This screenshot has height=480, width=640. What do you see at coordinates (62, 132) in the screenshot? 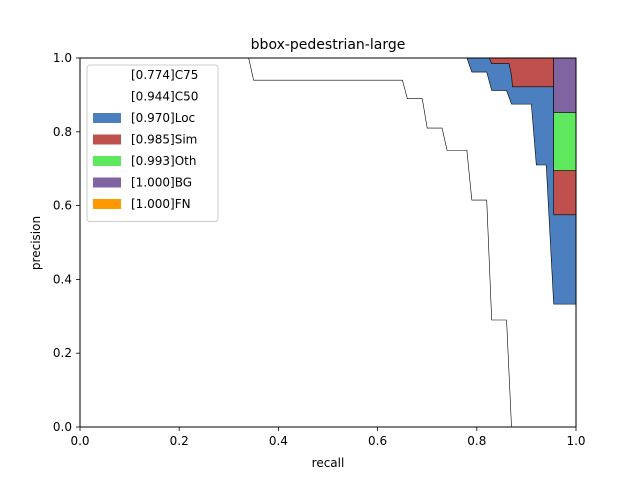
I see `y-tick-label: 0.8` at bounding box center [62, 132].